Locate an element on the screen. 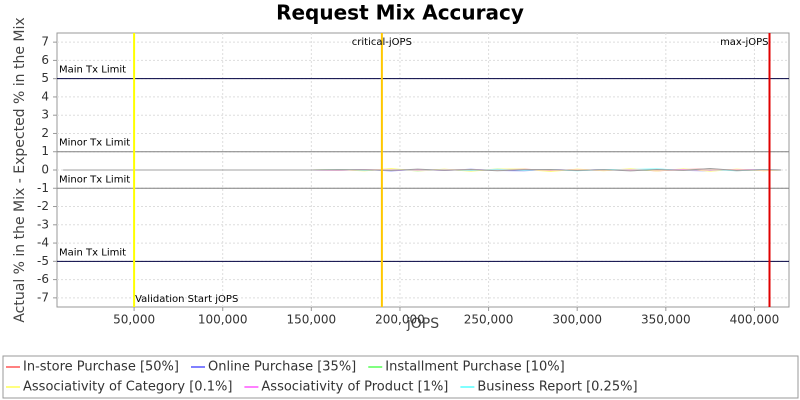 Image resolution: width=800 pixels, height=400 pixels. y-tick-label: 2 is located at coordinates (45, 133).